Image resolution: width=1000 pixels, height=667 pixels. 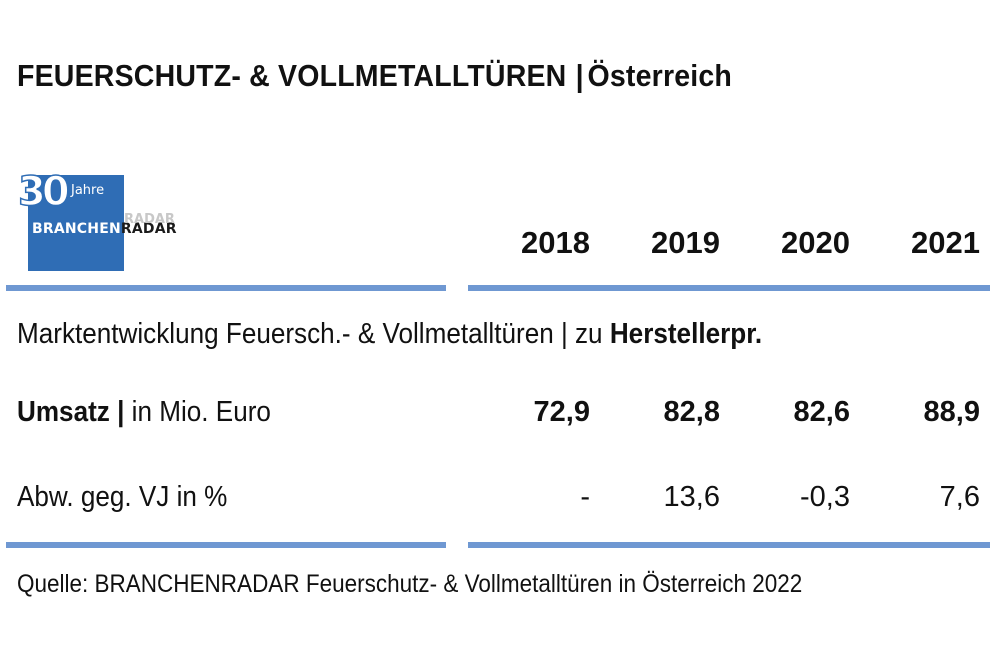 I want to click on year-header-2021: 2021, so click(x=945, y=242).